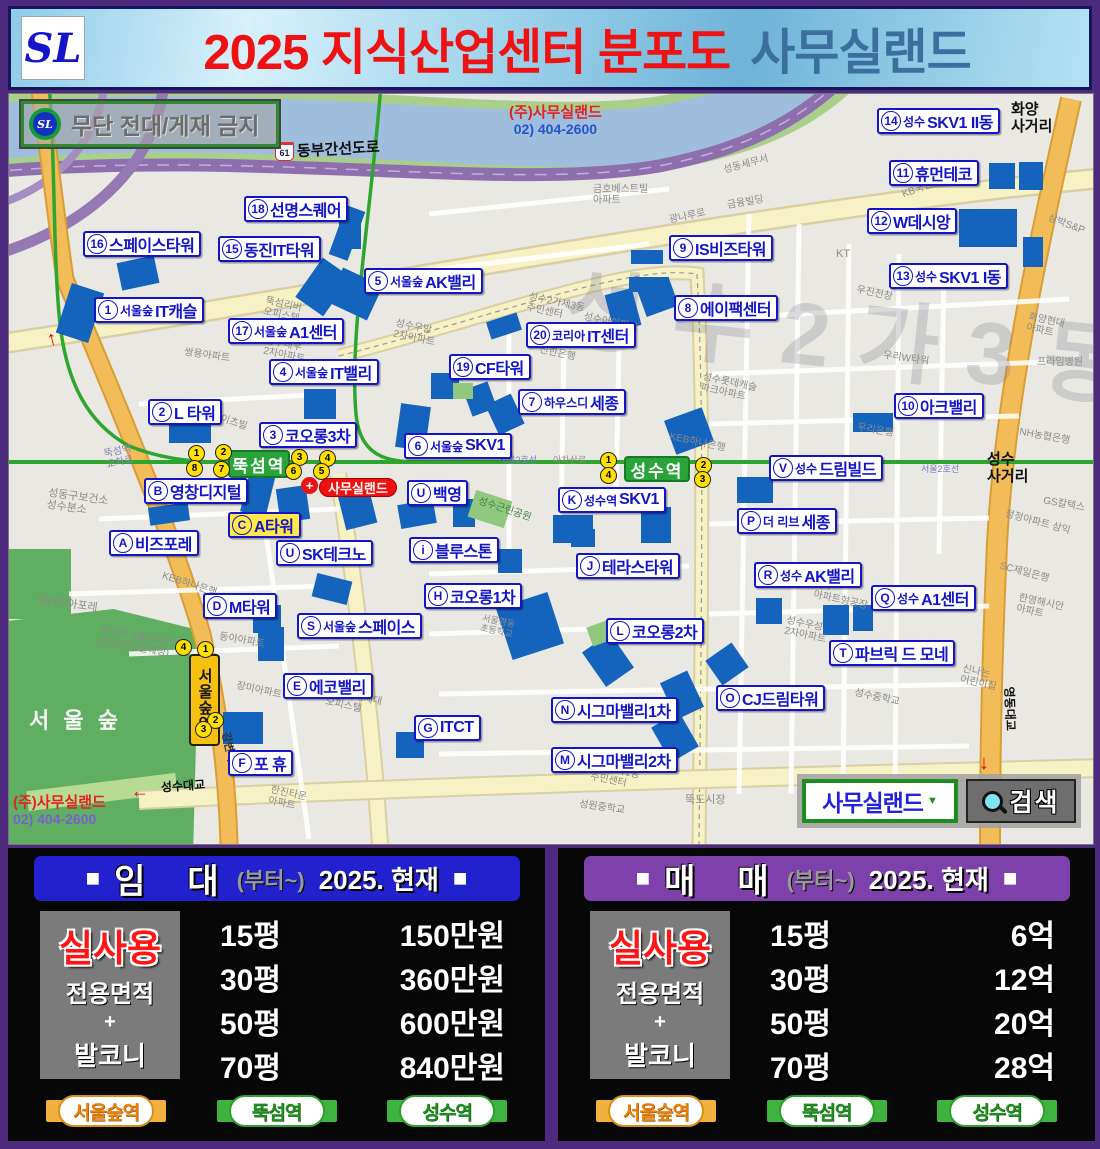 The width and height of the screenshot is (1100, 1149). Describe the element at coordinates (250, 1068) in the screenshot. I see `size-cell: 70평` at that location.